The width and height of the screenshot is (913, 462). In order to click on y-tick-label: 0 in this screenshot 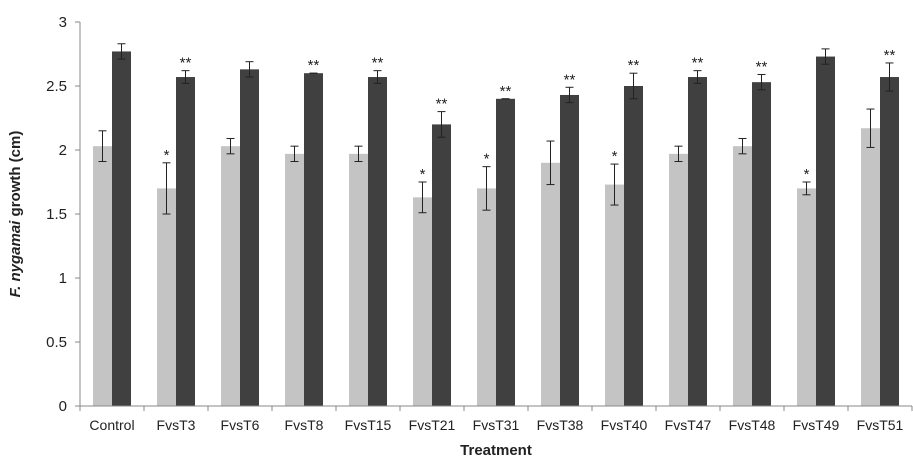, I will do `click(63, 406)`.